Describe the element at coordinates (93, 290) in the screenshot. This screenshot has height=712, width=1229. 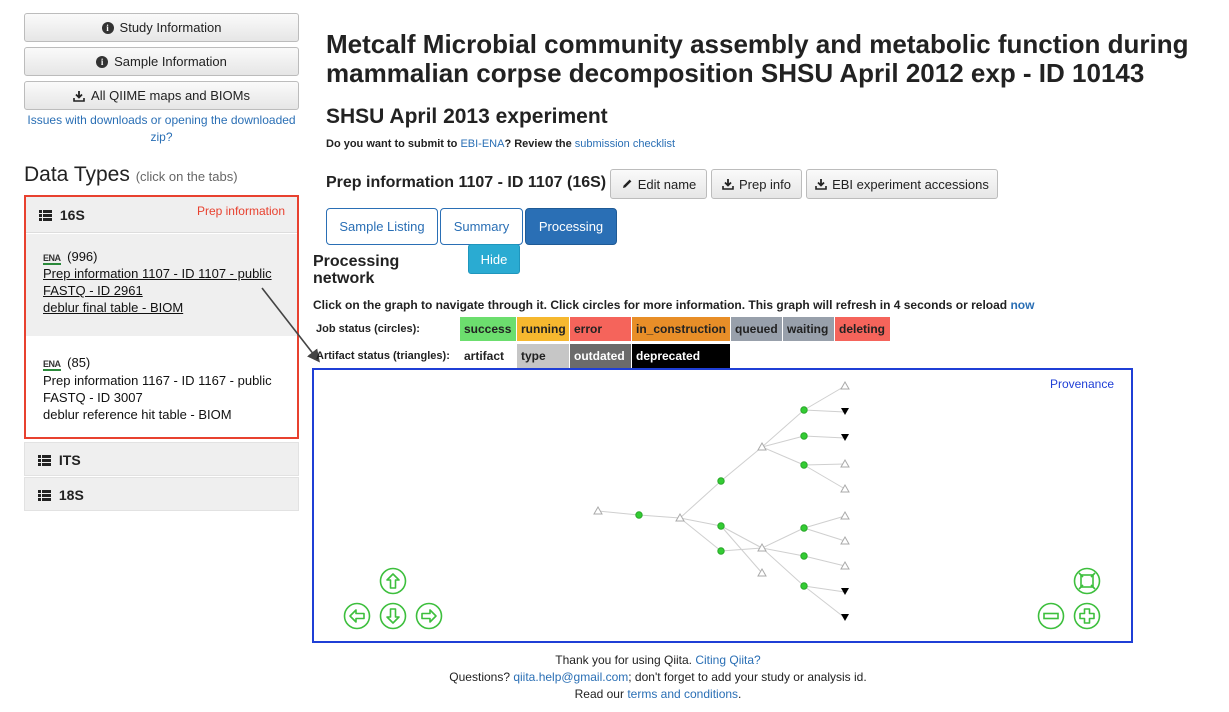
I see `fastq-link: FASTQ - ID 2961` at that location.